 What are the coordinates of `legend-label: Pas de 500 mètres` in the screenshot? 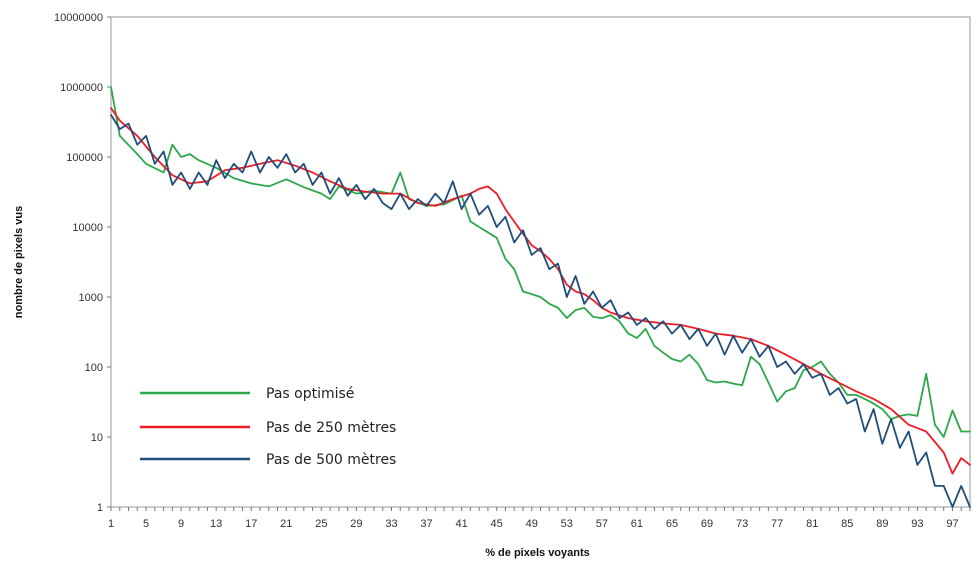 It's located at (331, 460).